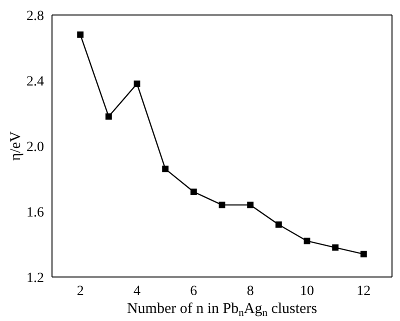  I want to click on x-tick-label: 12, so click(363, 291).